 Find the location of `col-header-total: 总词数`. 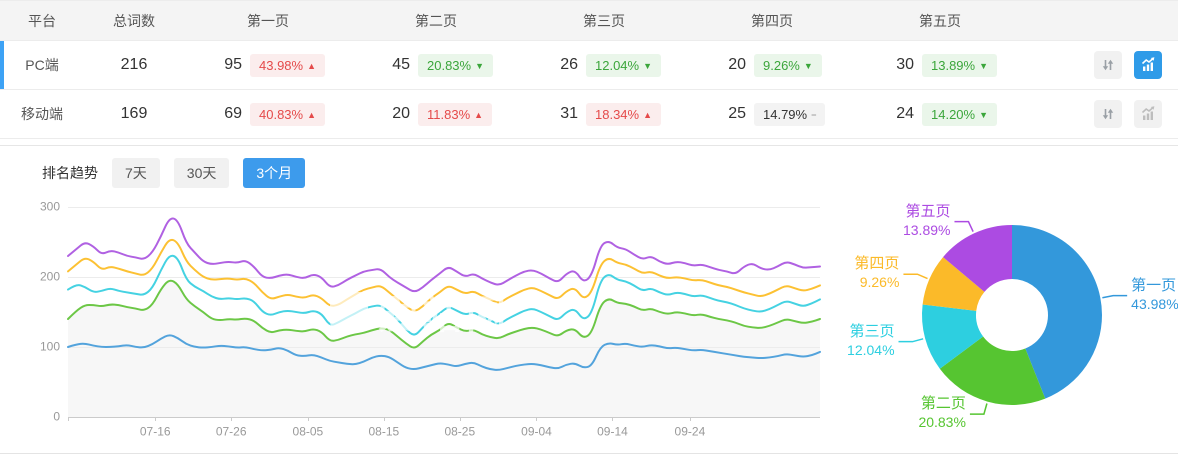

col-header-total: 总词数 is located at coordinates (134, 20).